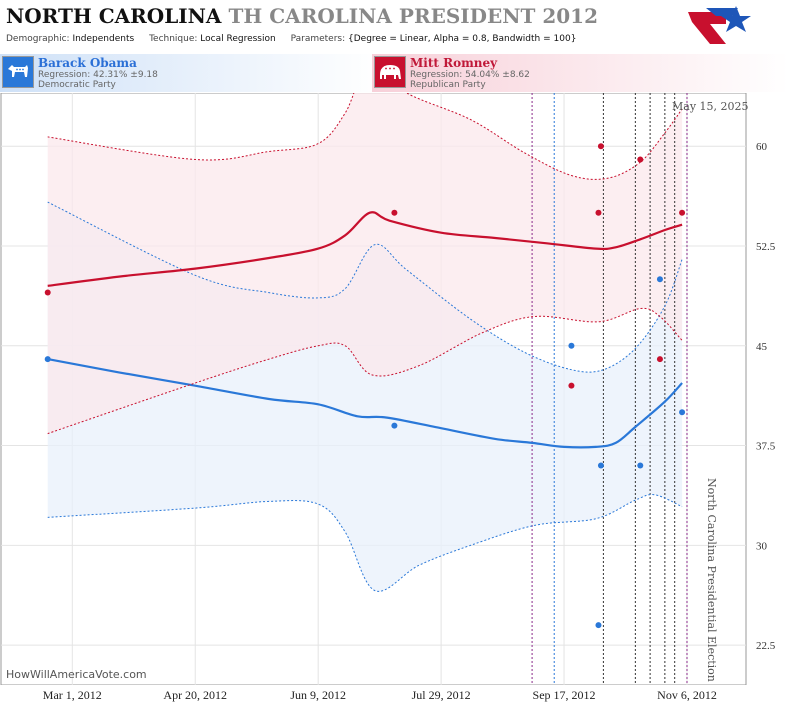 The image size is (789, 704). Describe the element at coordinates (687, 695) in the screenshot. I see `x-tick-label: Nov 6, 2012` at that location.